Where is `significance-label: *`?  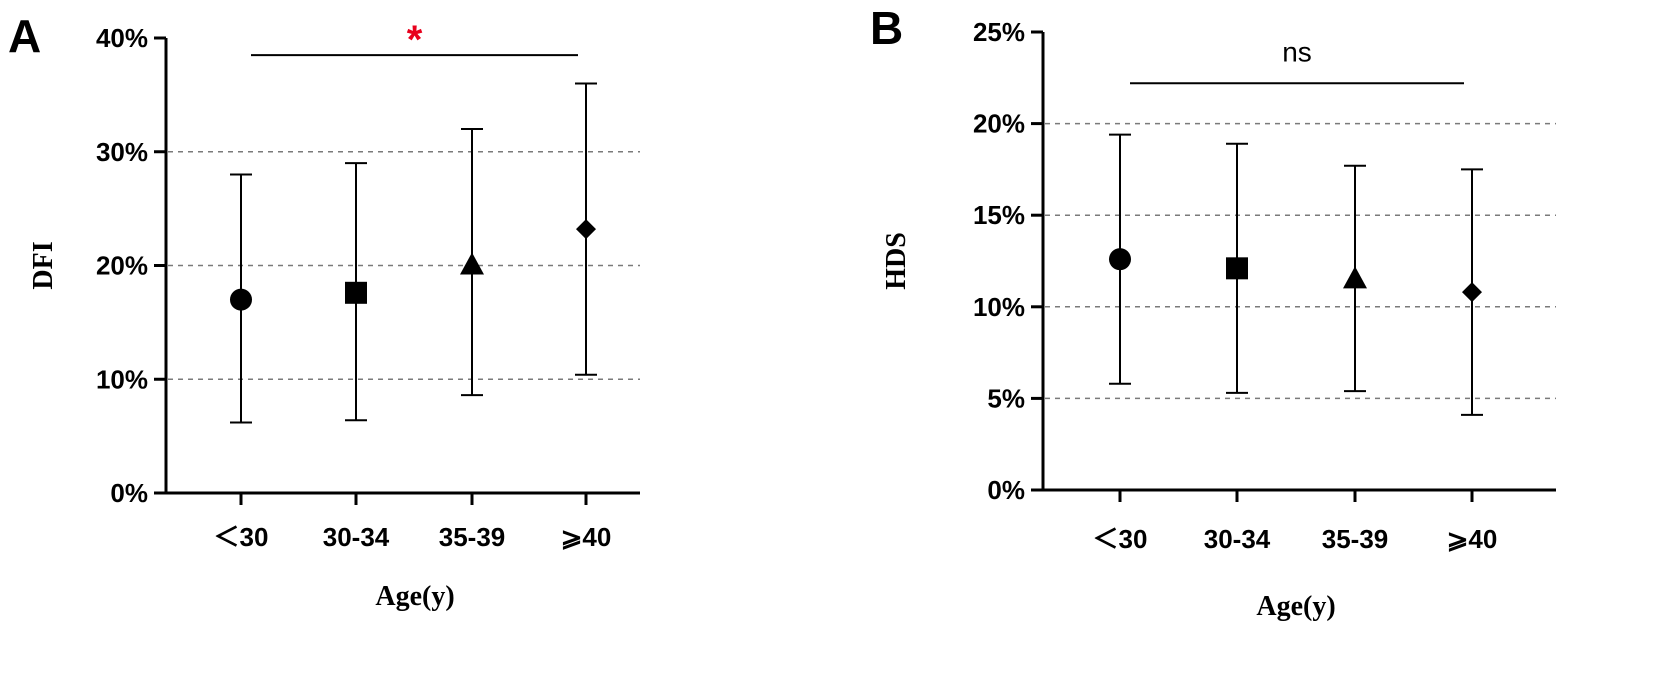 significance-label: * is located at coordinates (415, 40).